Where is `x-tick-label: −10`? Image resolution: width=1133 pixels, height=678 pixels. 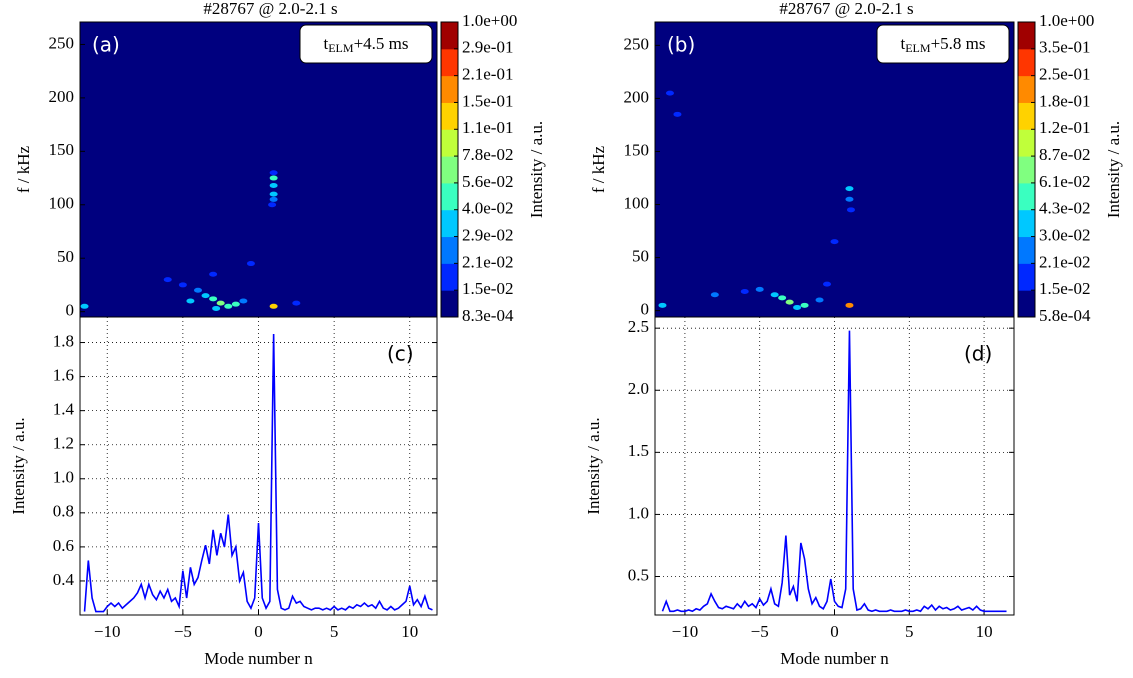
x-tick-label: −10 is located at coordinates (107, 631).